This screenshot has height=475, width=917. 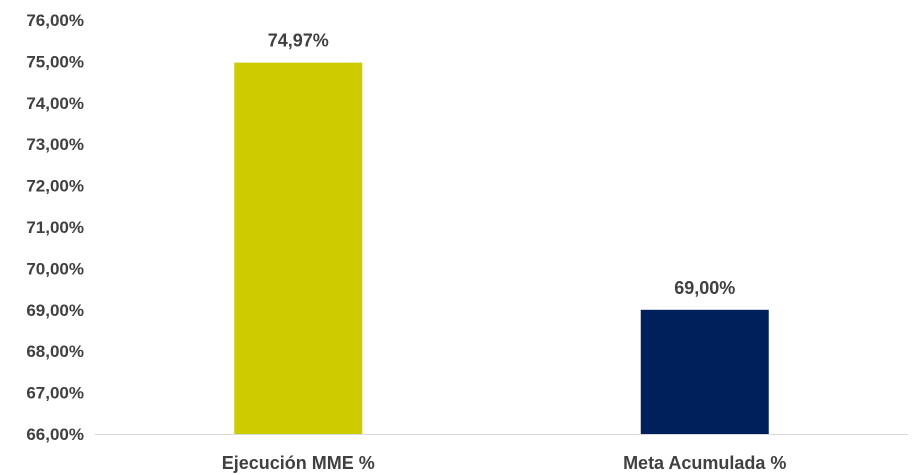 What do you see at coordinates (704, 463) in the screenshot?
I see `x-category-label: Meta Acumulada %` at bounding box center [704, 463].